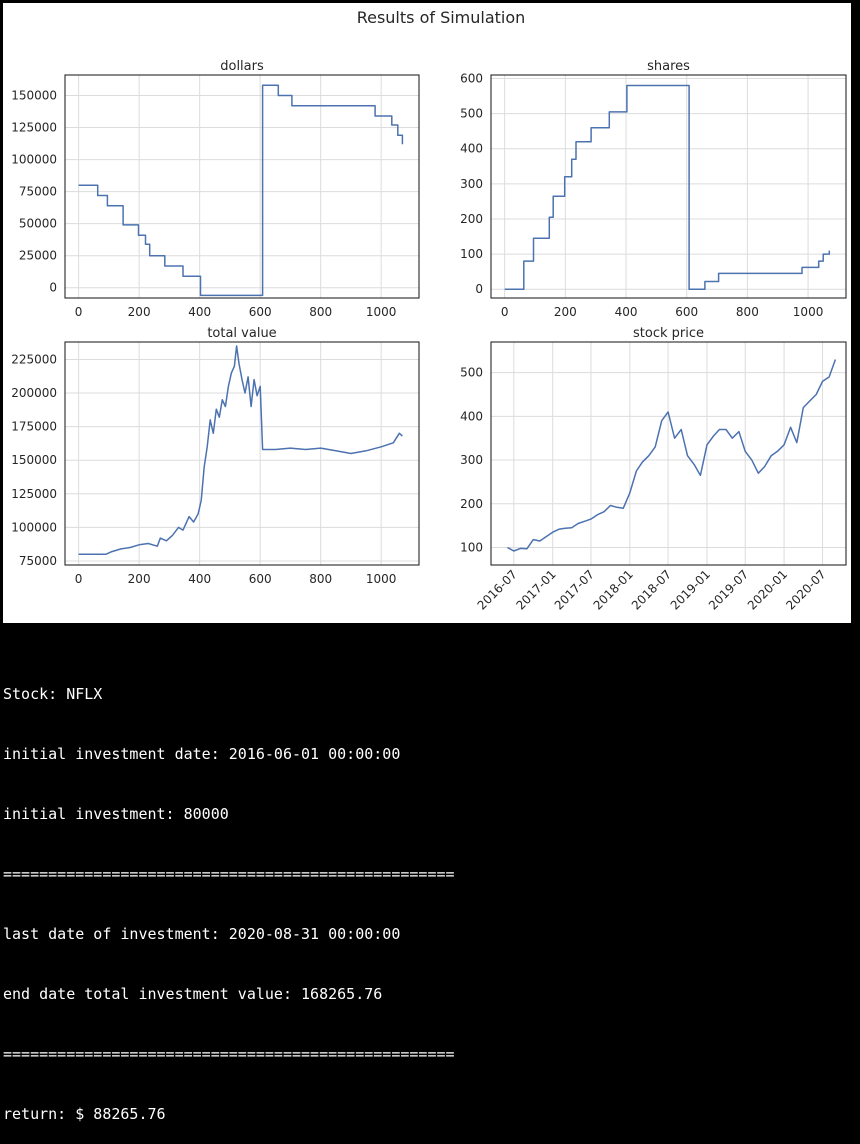  Describe the element at coordinates (805, 589) in the screenshot. I see `x-tick-label: 2020-07` at that location.